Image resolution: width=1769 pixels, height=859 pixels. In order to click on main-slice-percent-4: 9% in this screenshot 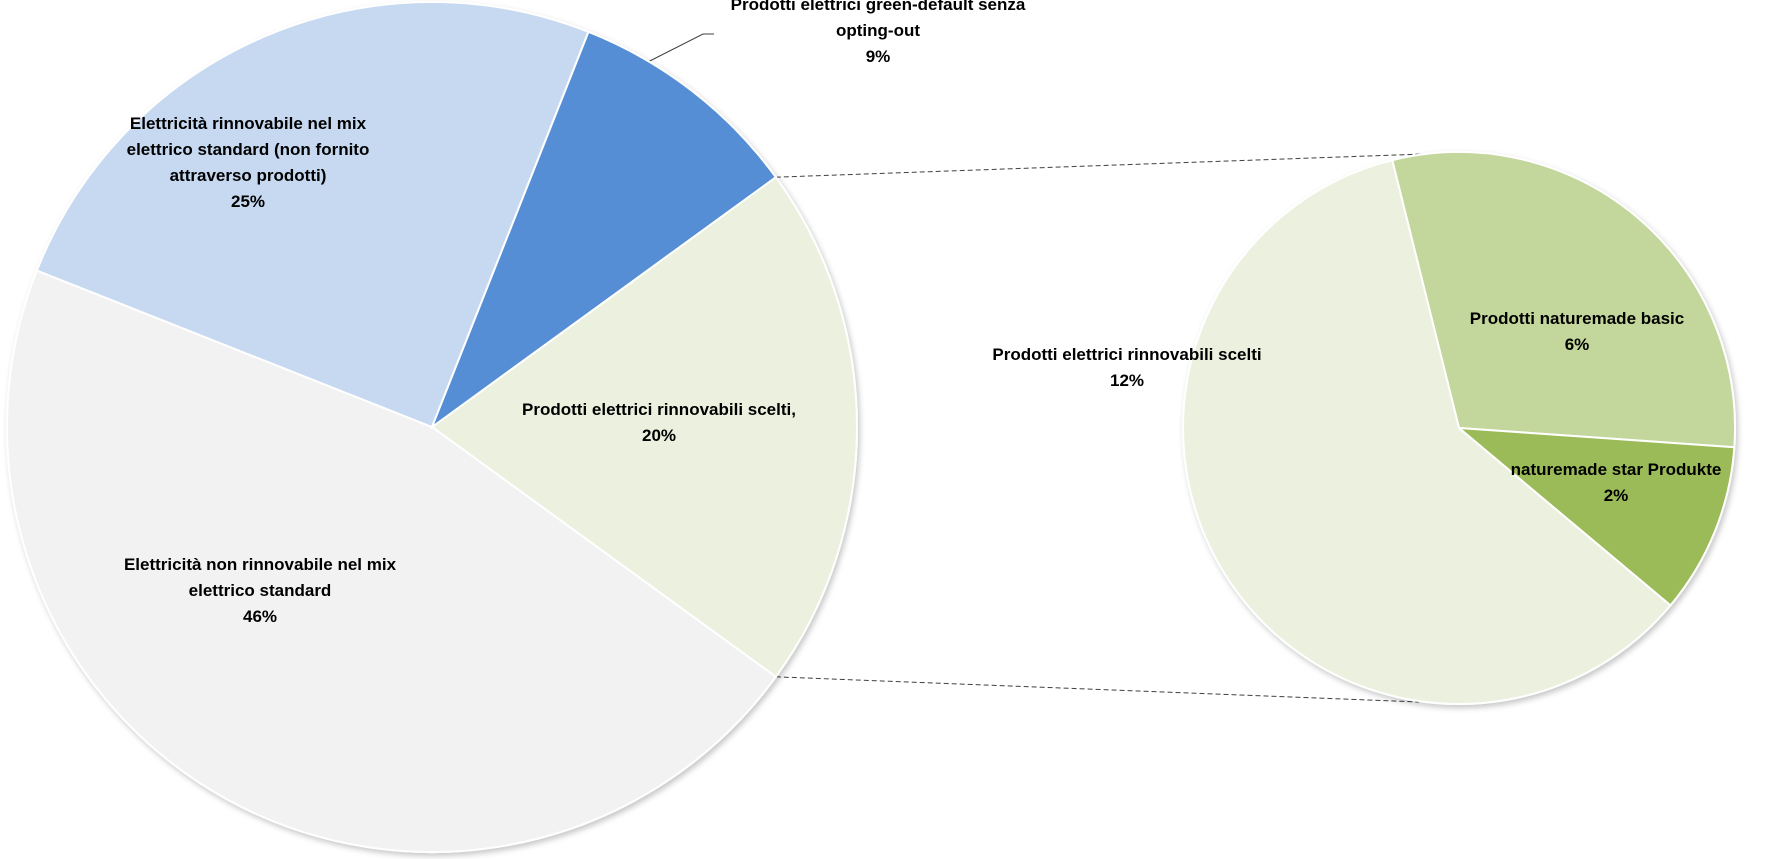, I will do `click(878, 56)`.